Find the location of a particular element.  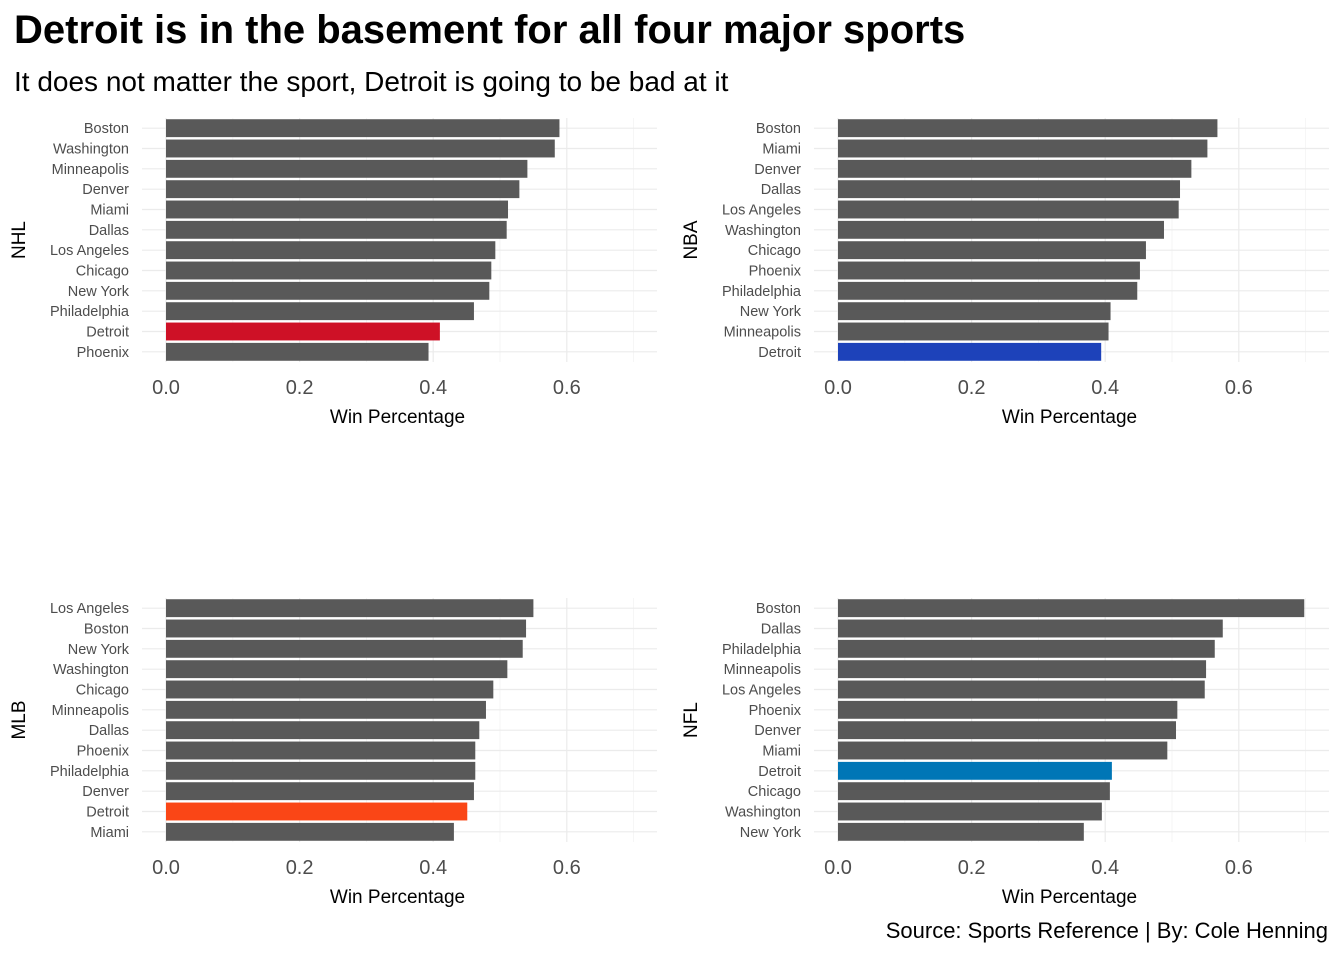

mlb-bar-miami is located at coordinates (310, 831).